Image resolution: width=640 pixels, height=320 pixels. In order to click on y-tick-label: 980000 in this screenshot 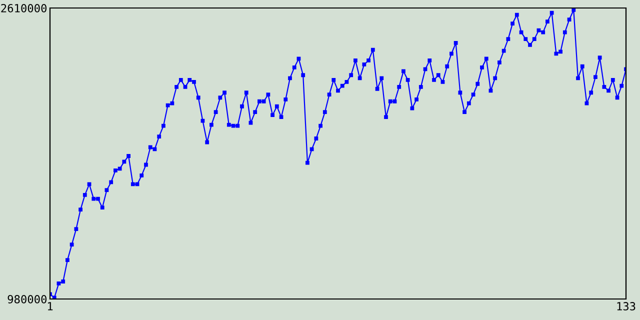, I will do `click(27, 299)`.